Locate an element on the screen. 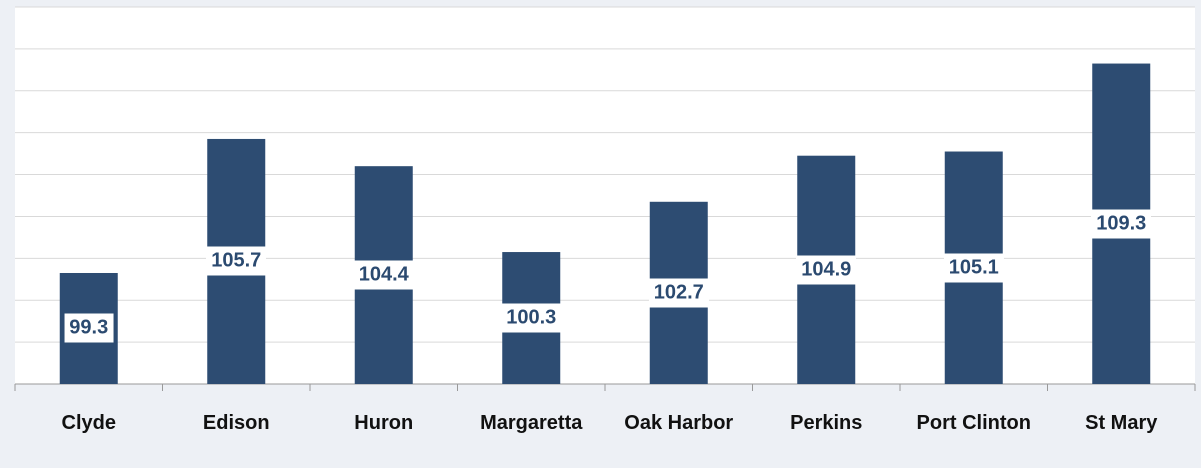 The width and height of the screenshot is (1201, 468). value-label: 100.3 is located at coordinates (531, 318).